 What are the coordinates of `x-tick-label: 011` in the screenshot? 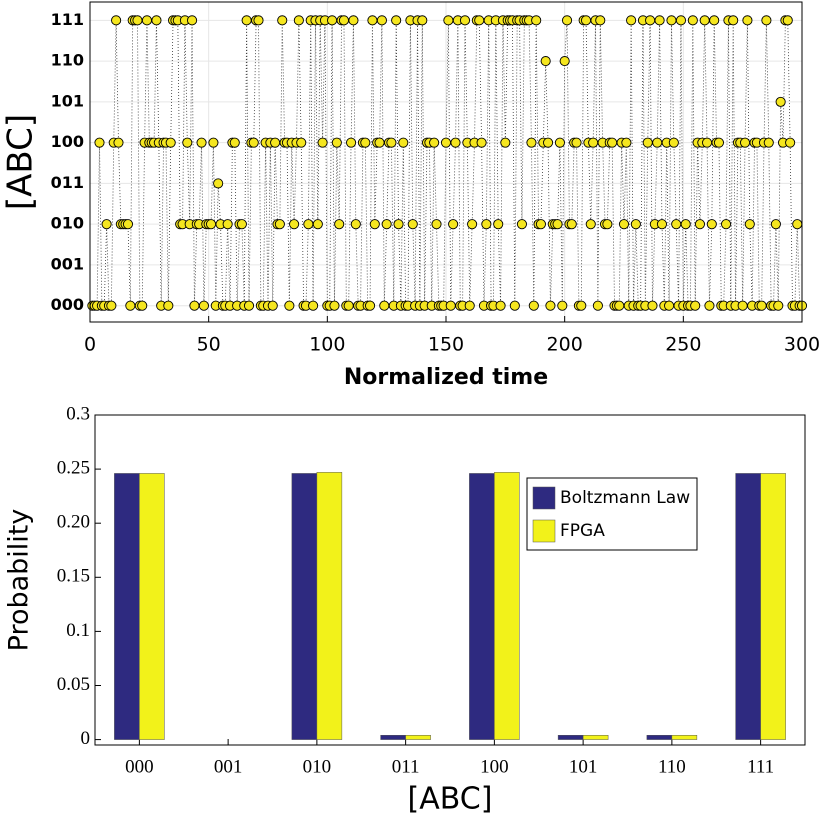 It's located at (406, 766).